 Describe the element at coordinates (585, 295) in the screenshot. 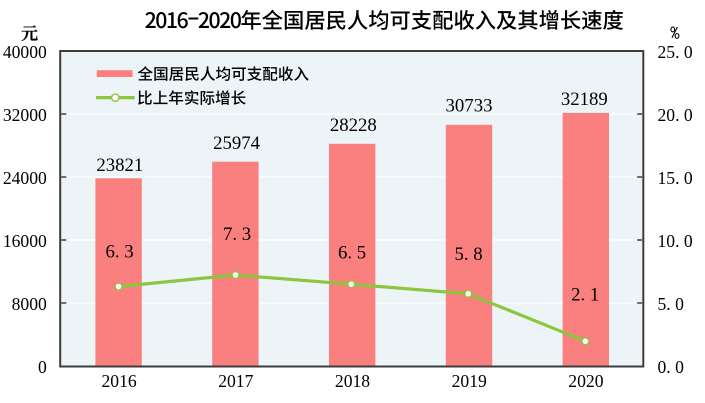

I see `svg-text: 2. 1` at that location.